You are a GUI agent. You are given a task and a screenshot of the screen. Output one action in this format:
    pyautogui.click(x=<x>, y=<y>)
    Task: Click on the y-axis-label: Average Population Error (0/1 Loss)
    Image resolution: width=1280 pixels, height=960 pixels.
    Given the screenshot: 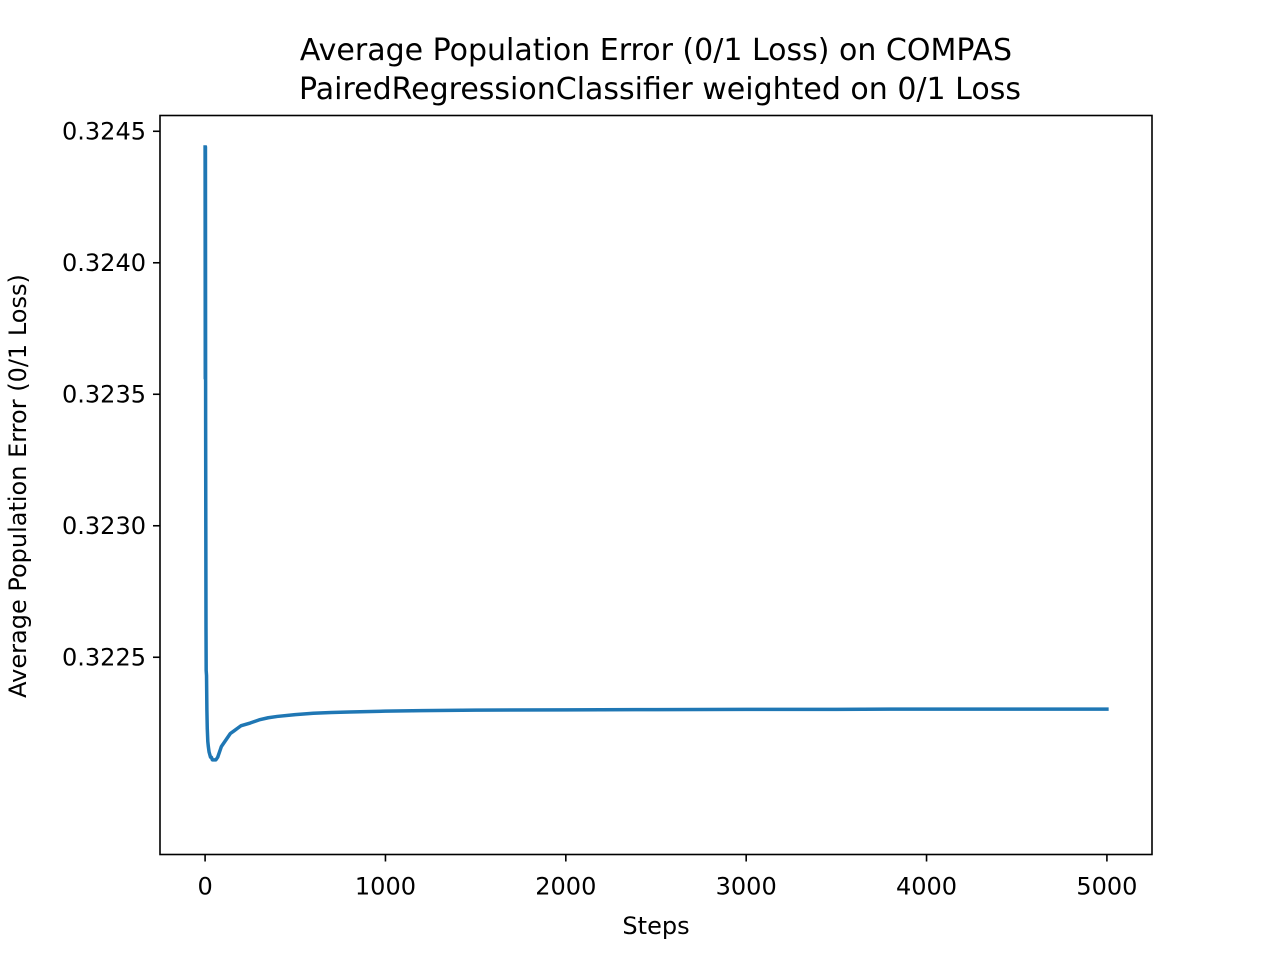 What is the action you would take?
    pyautogui.click(x=18, y=486)
    